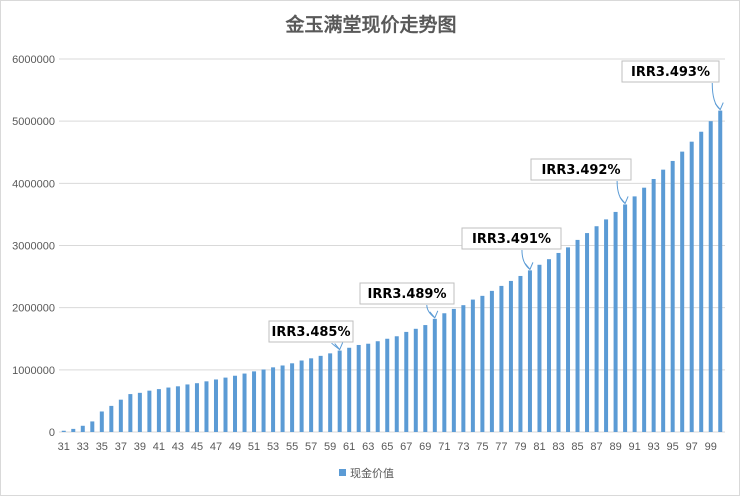 The height and width of the screenshot is (496, 740). What do you see at coordinates (672, 85) in the screenshot?
I see `irr-annotation: IRR3.493%` at bounding box center [672, 85].